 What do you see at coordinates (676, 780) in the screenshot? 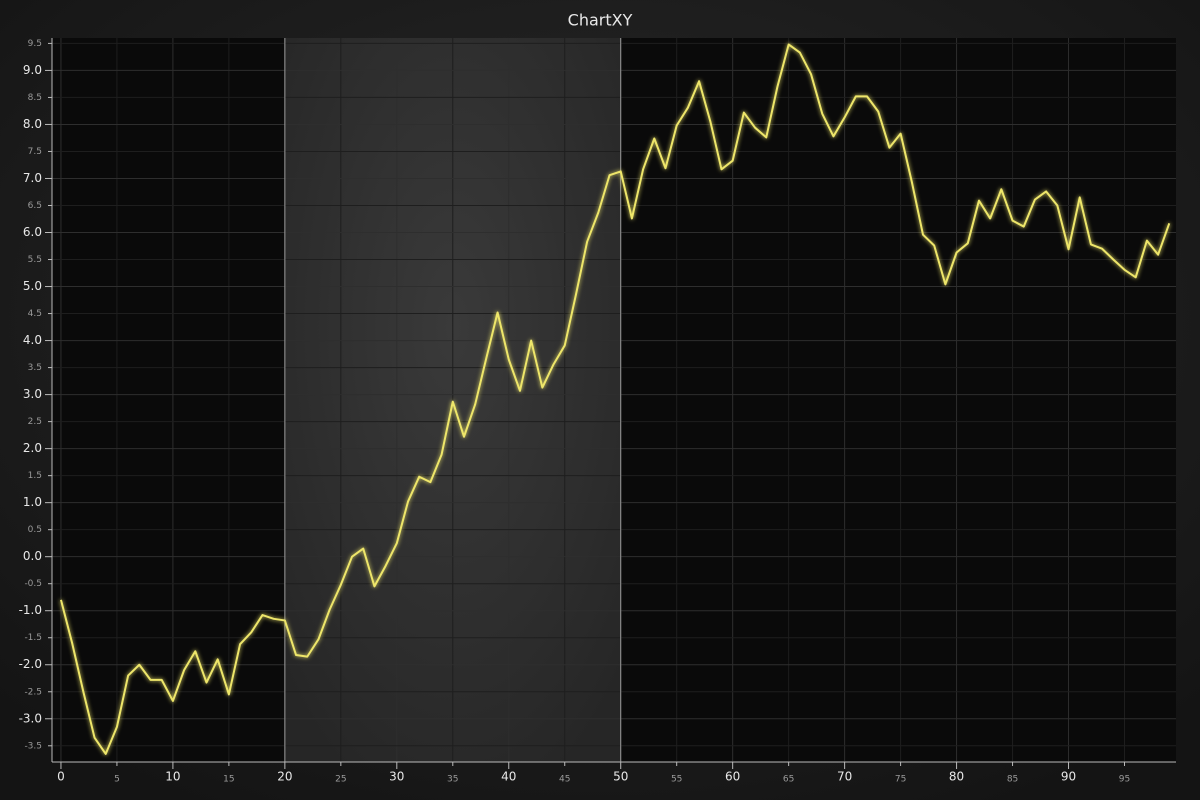
I see `x-minor-tick-label: 55` at bounding box center [676, 780].